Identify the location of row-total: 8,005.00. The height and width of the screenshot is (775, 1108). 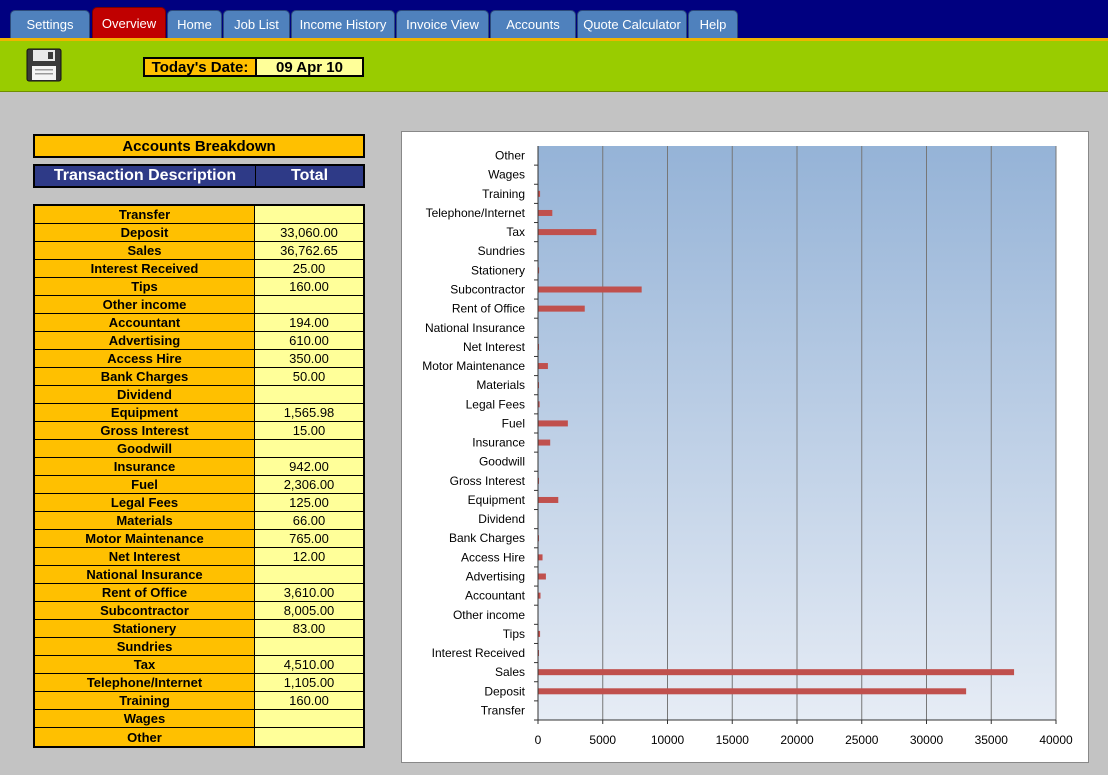
(309, 610).